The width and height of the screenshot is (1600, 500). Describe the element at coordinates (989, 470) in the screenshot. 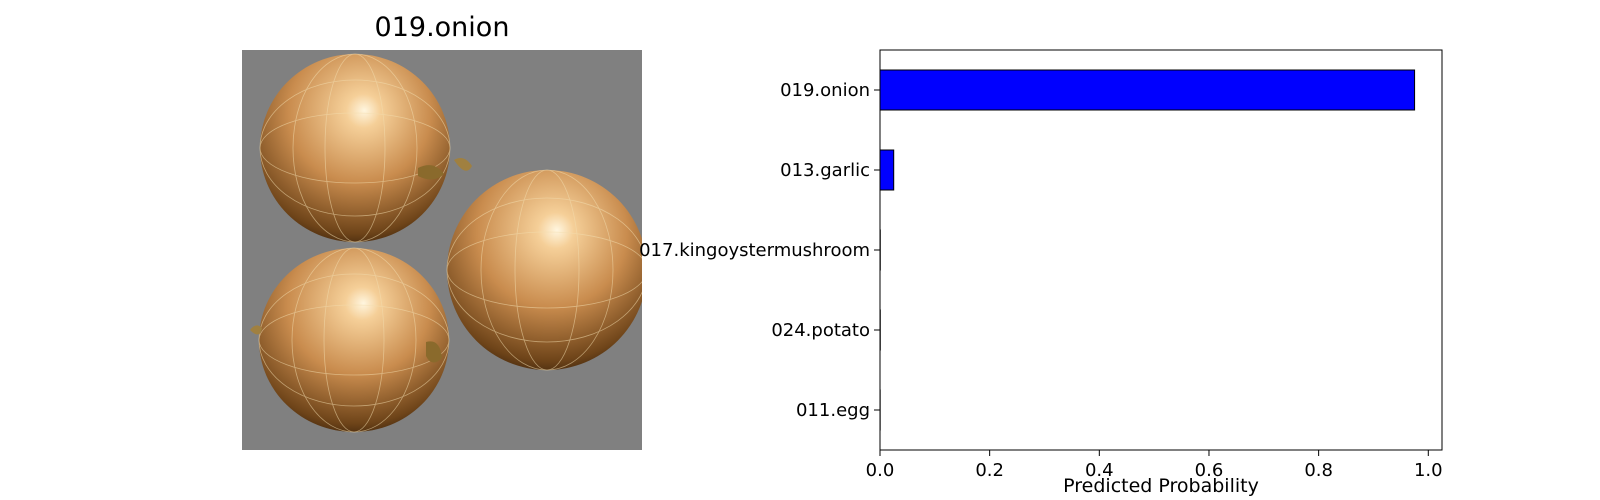

I see `x-tick-label: 0.2` at that location.